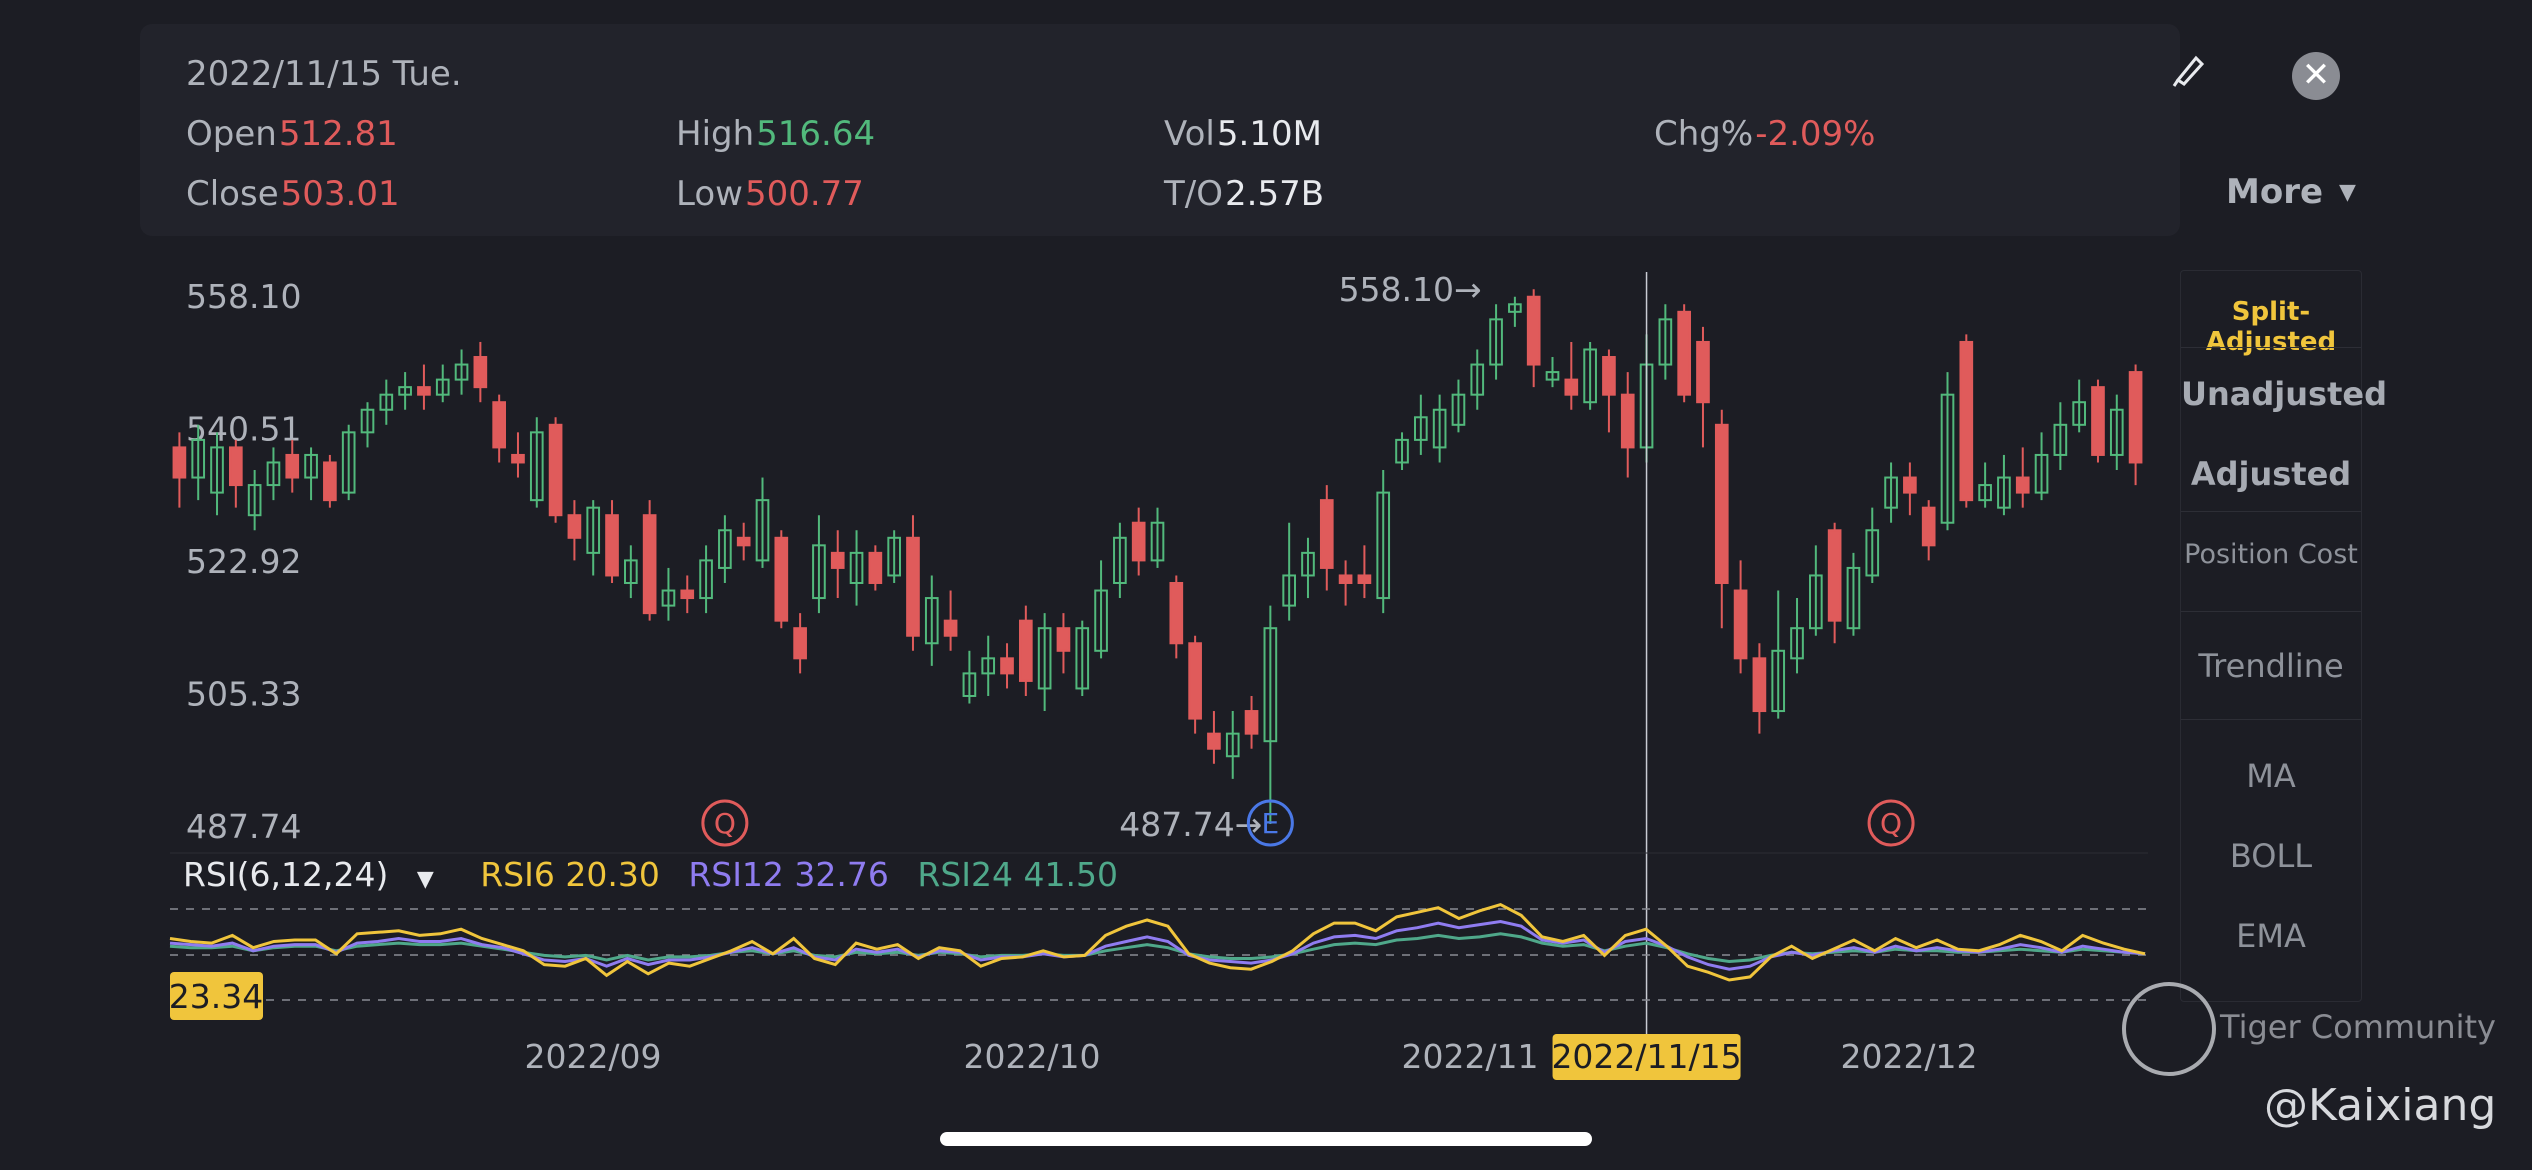  Describe the element at coordinates (1017, 874) in the screenshot. I see `rsi24-value: RSI24 41.50` at that location.